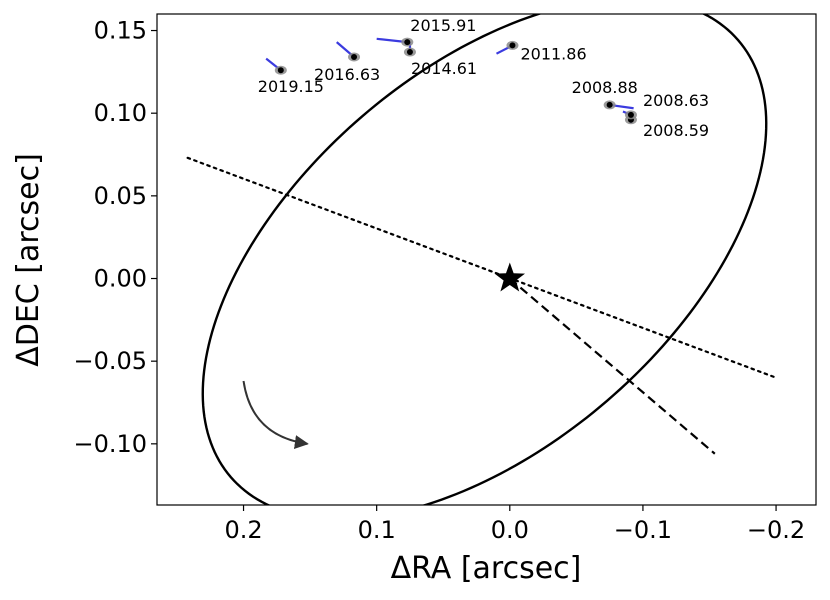 This screenshot has width=830, height=600. Describe the element at coordinates (444, 68) in the screenshot. I see `epoch-label: 2014.61` at that location.